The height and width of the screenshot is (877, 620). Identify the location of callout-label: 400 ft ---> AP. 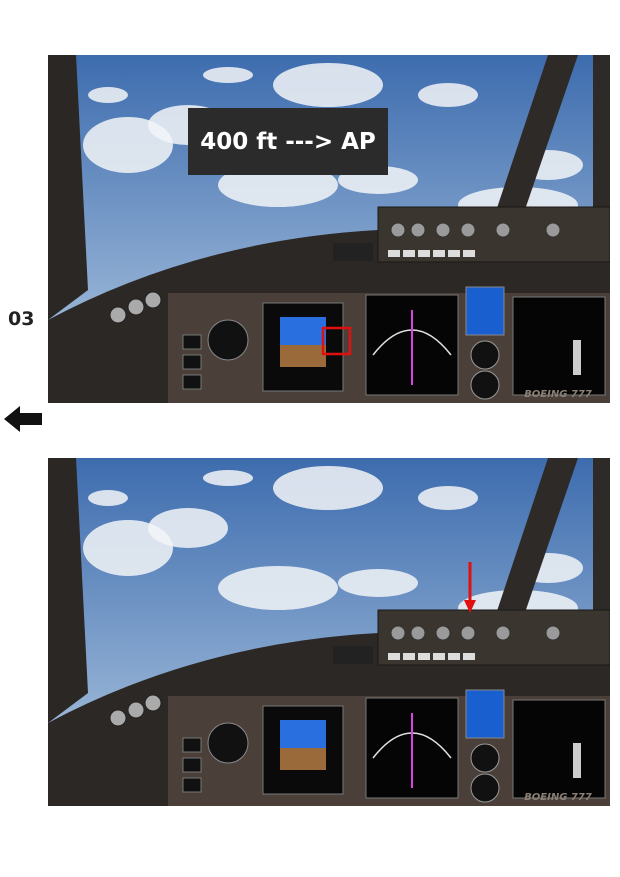
(288, 141).